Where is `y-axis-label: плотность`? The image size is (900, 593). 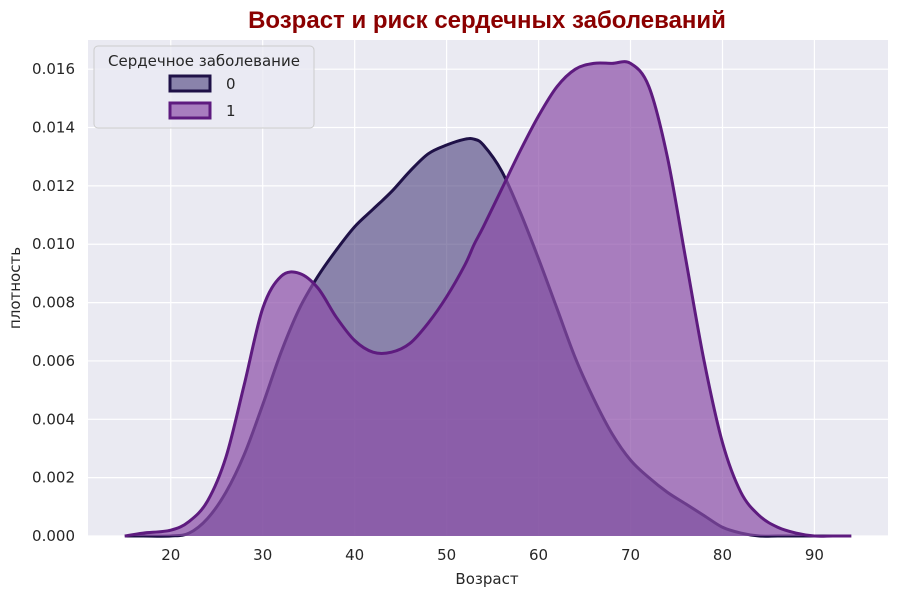
y-axis-label: плотность is located at coordinates (15, 288).